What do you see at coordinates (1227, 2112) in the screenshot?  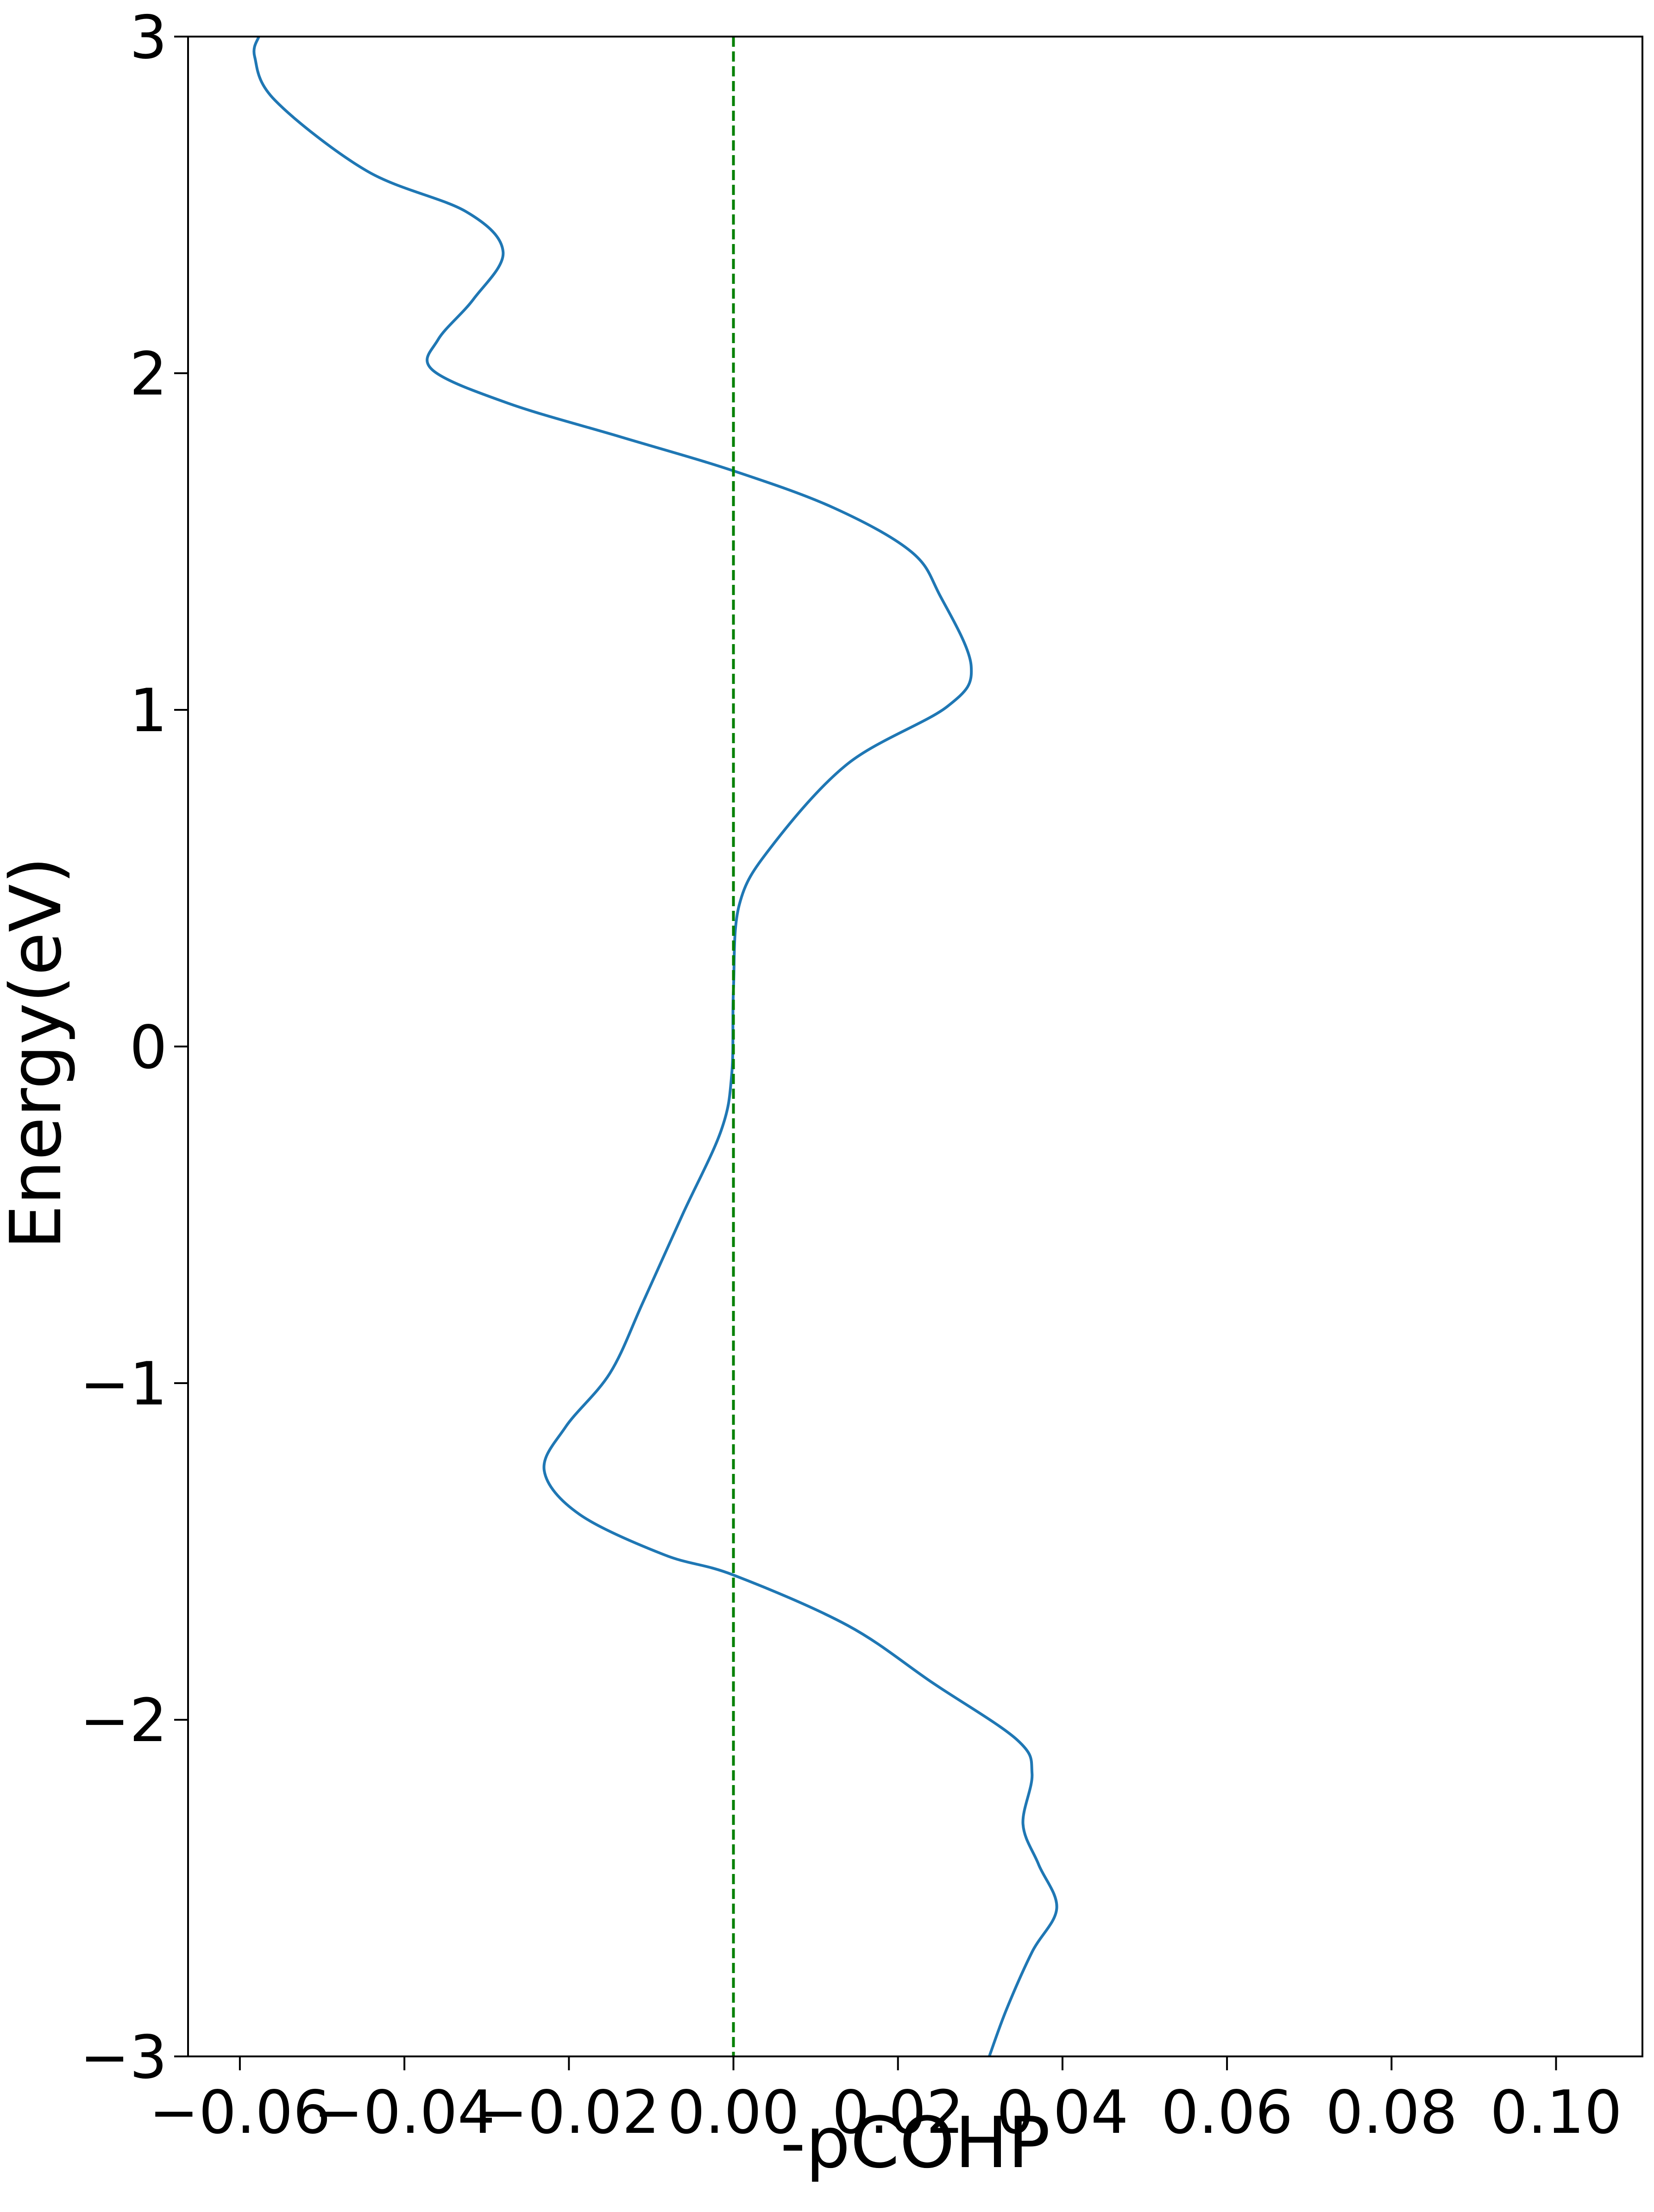 I see `x-tick-label: 0.06` at bounding box center [1227, 2112].